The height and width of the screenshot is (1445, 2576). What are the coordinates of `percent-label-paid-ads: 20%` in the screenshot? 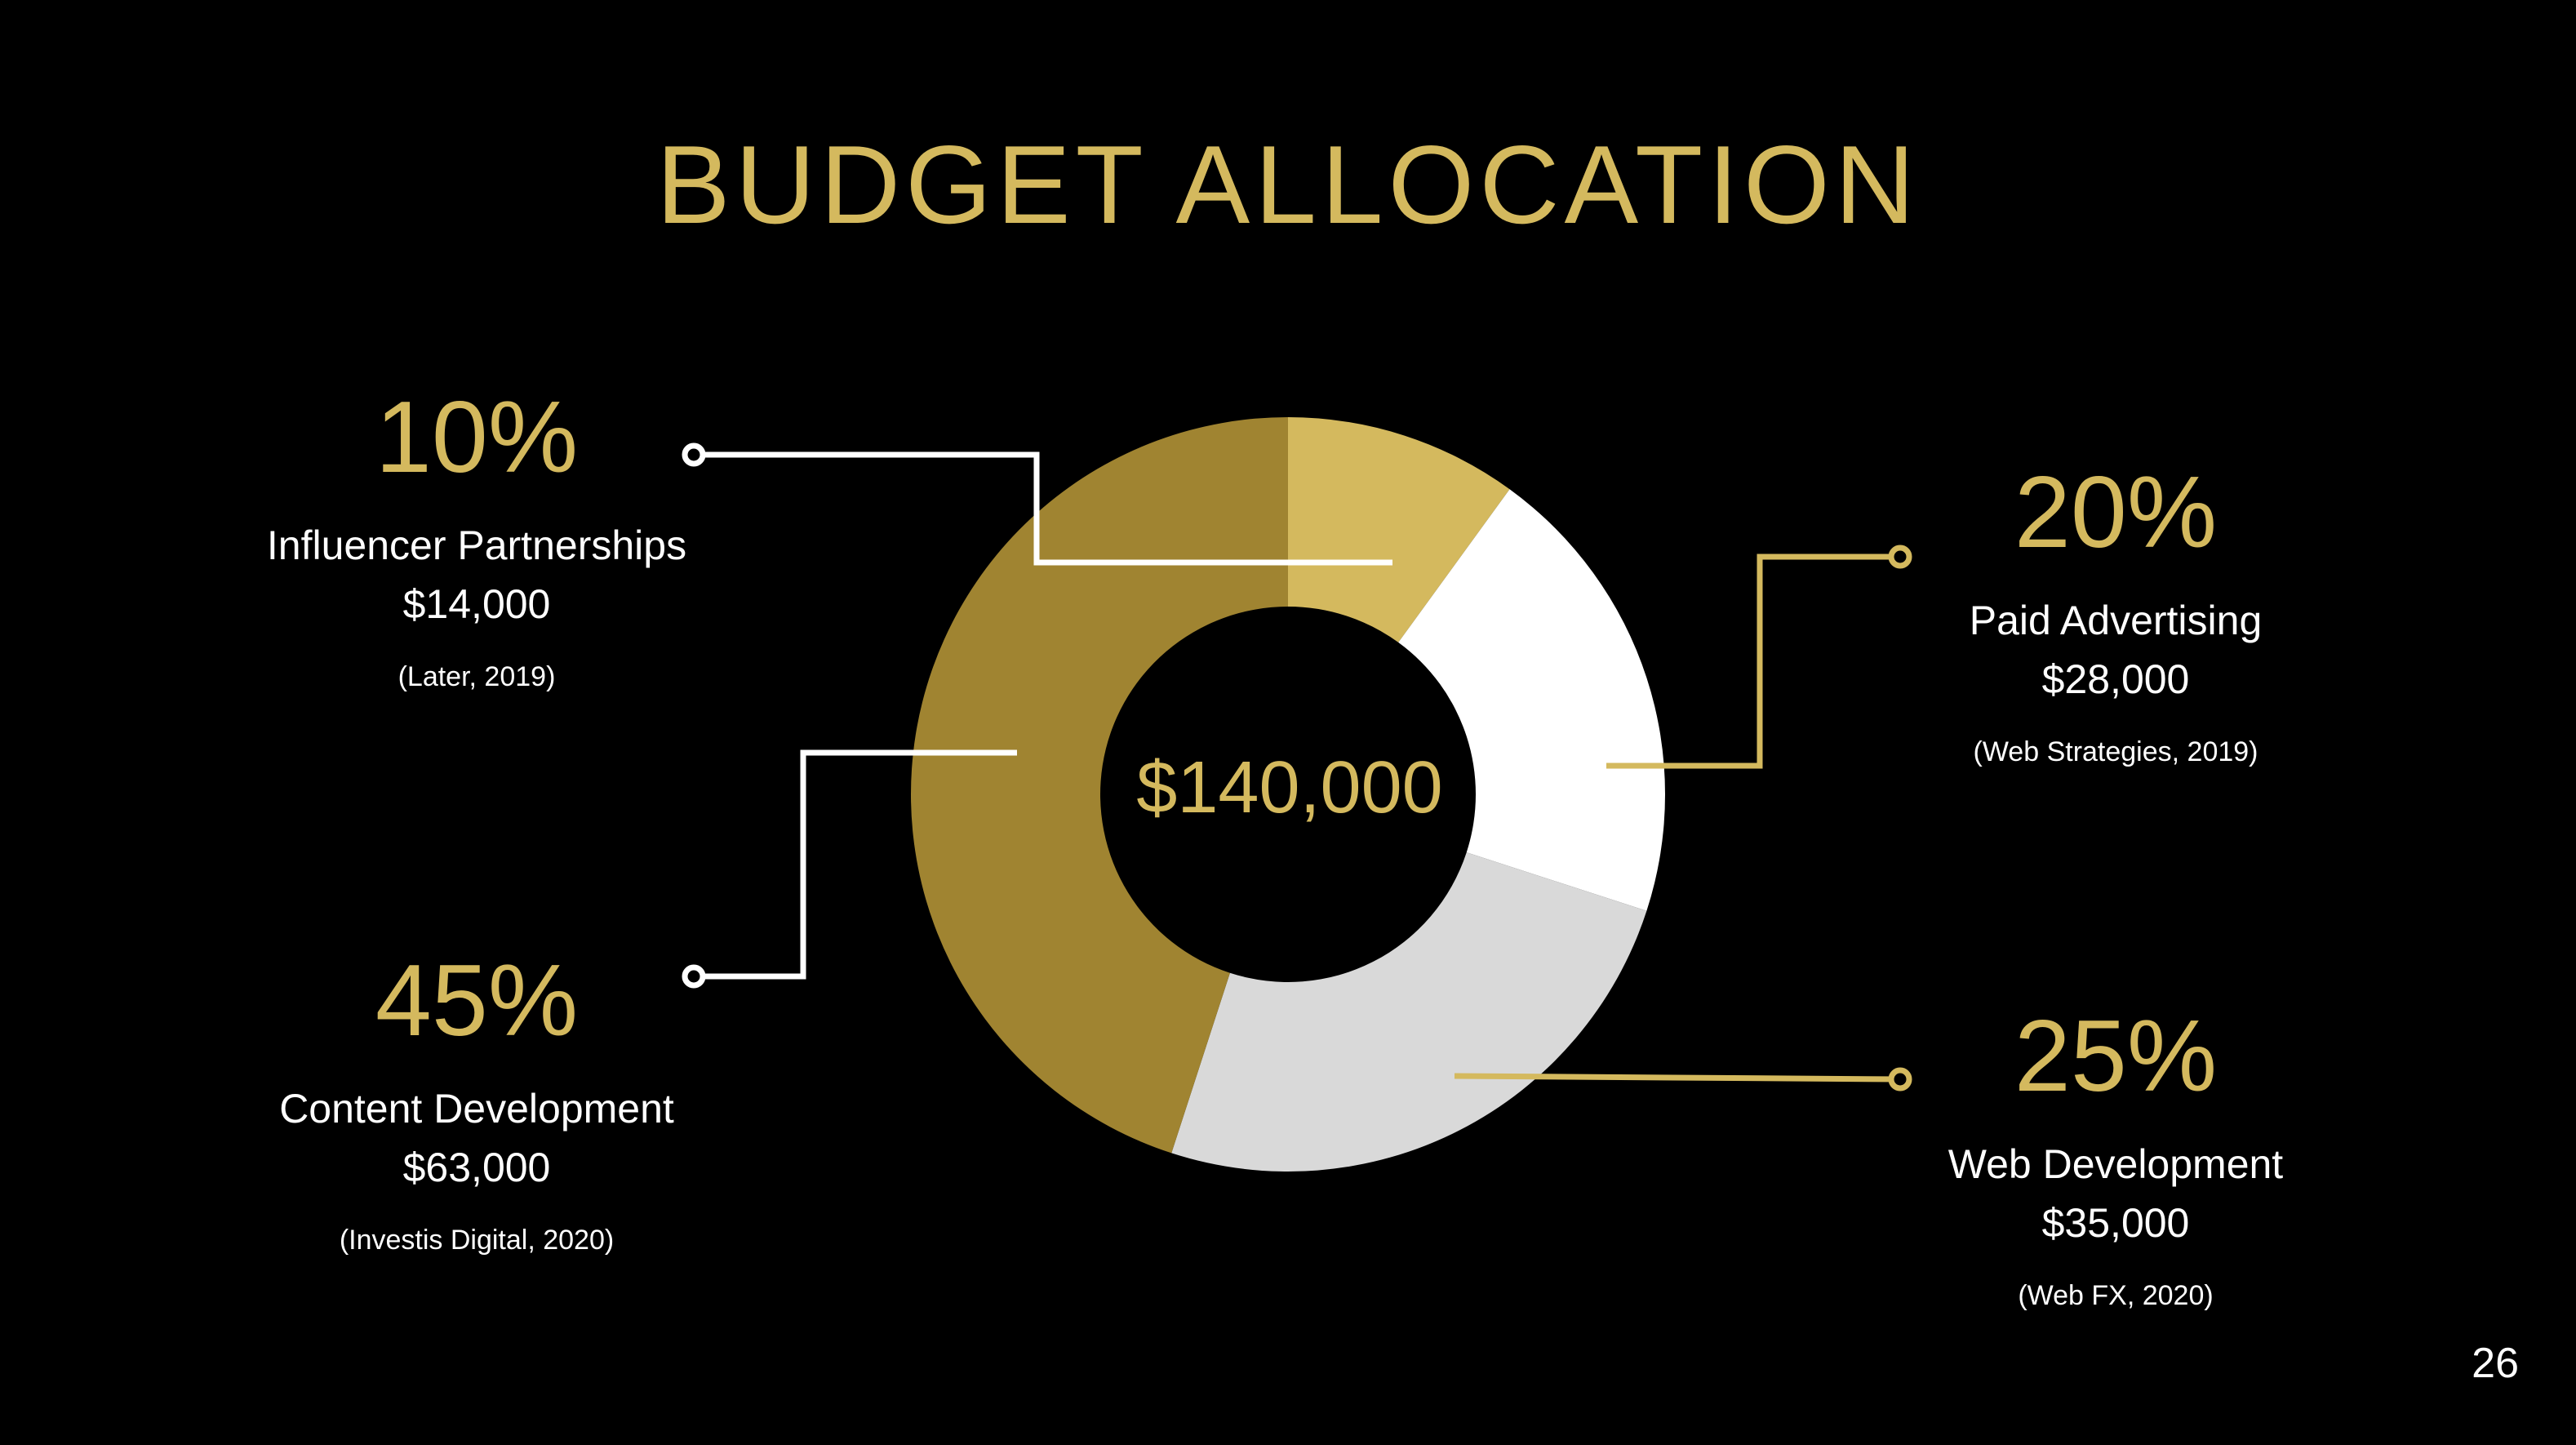 It's located at (2116, 512).